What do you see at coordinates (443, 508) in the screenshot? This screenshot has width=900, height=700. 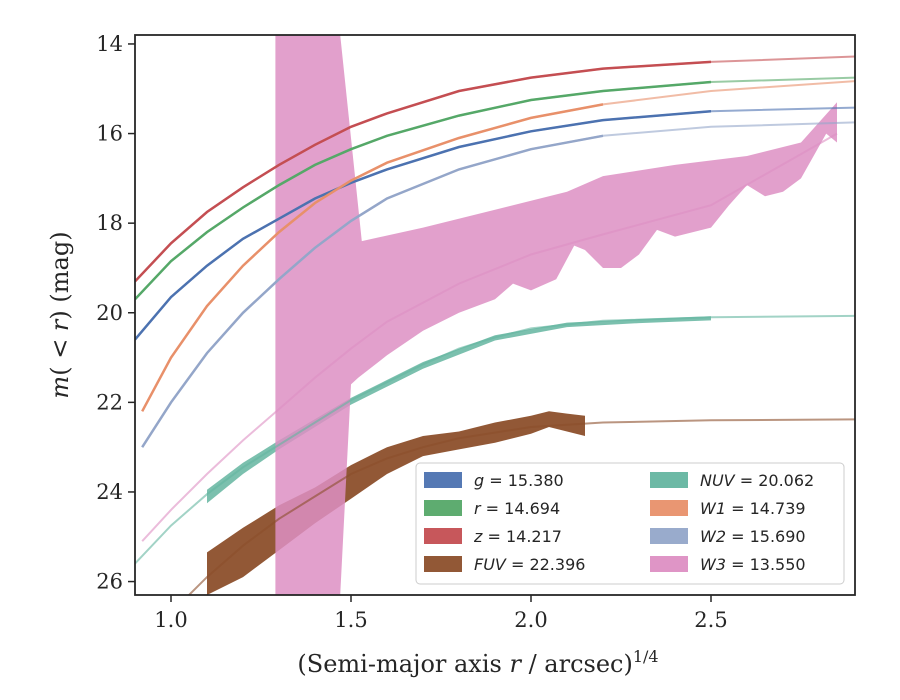 I see `legend-swatch-r` at bounding box center [443, 508].